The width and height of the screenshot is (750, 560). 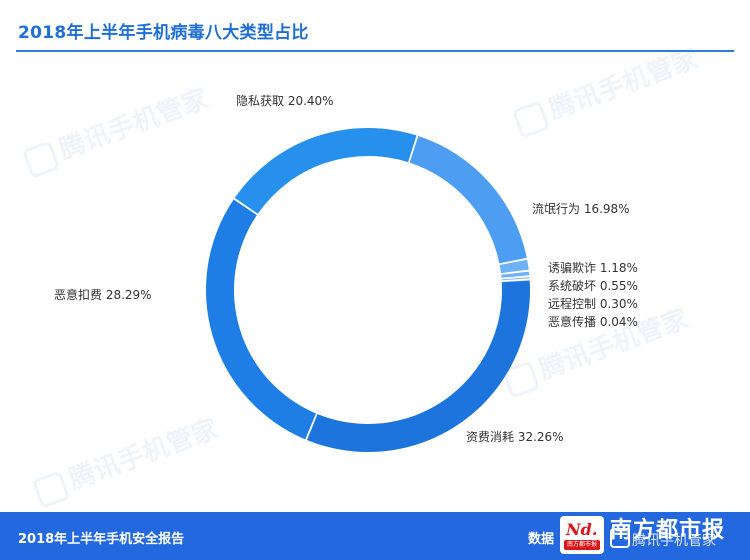 What do you see at coordinates (541, 539) in the screenshot?
I see `data-source-label: 数据` at bounding box center [541, 539].